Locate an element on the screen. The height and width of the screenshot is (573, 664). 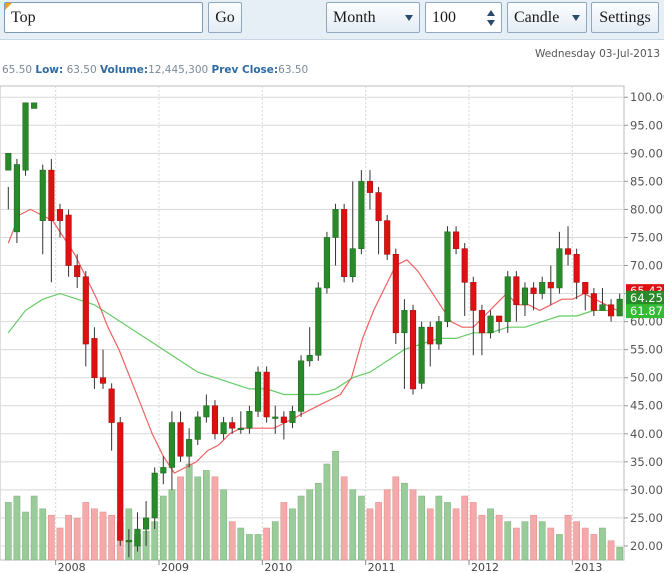
high-value: 65.50 is located at coordinates (17, 70).